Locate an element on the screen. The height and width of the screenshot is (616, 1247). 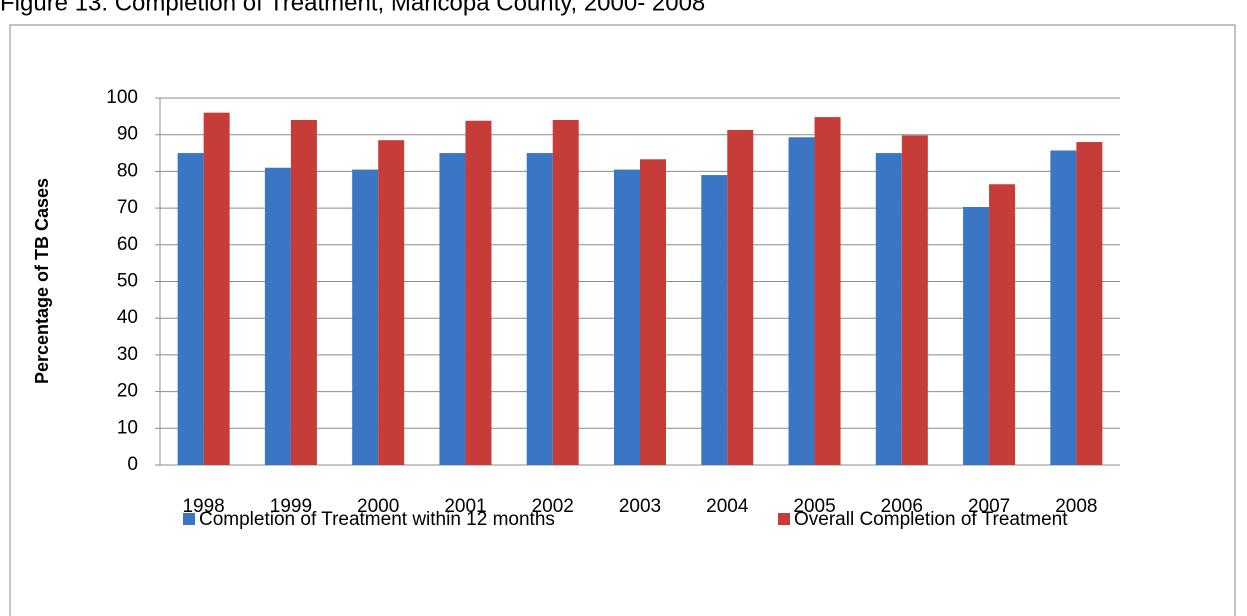
x-tick-label: 2005 is located at coordinates (814, 506).